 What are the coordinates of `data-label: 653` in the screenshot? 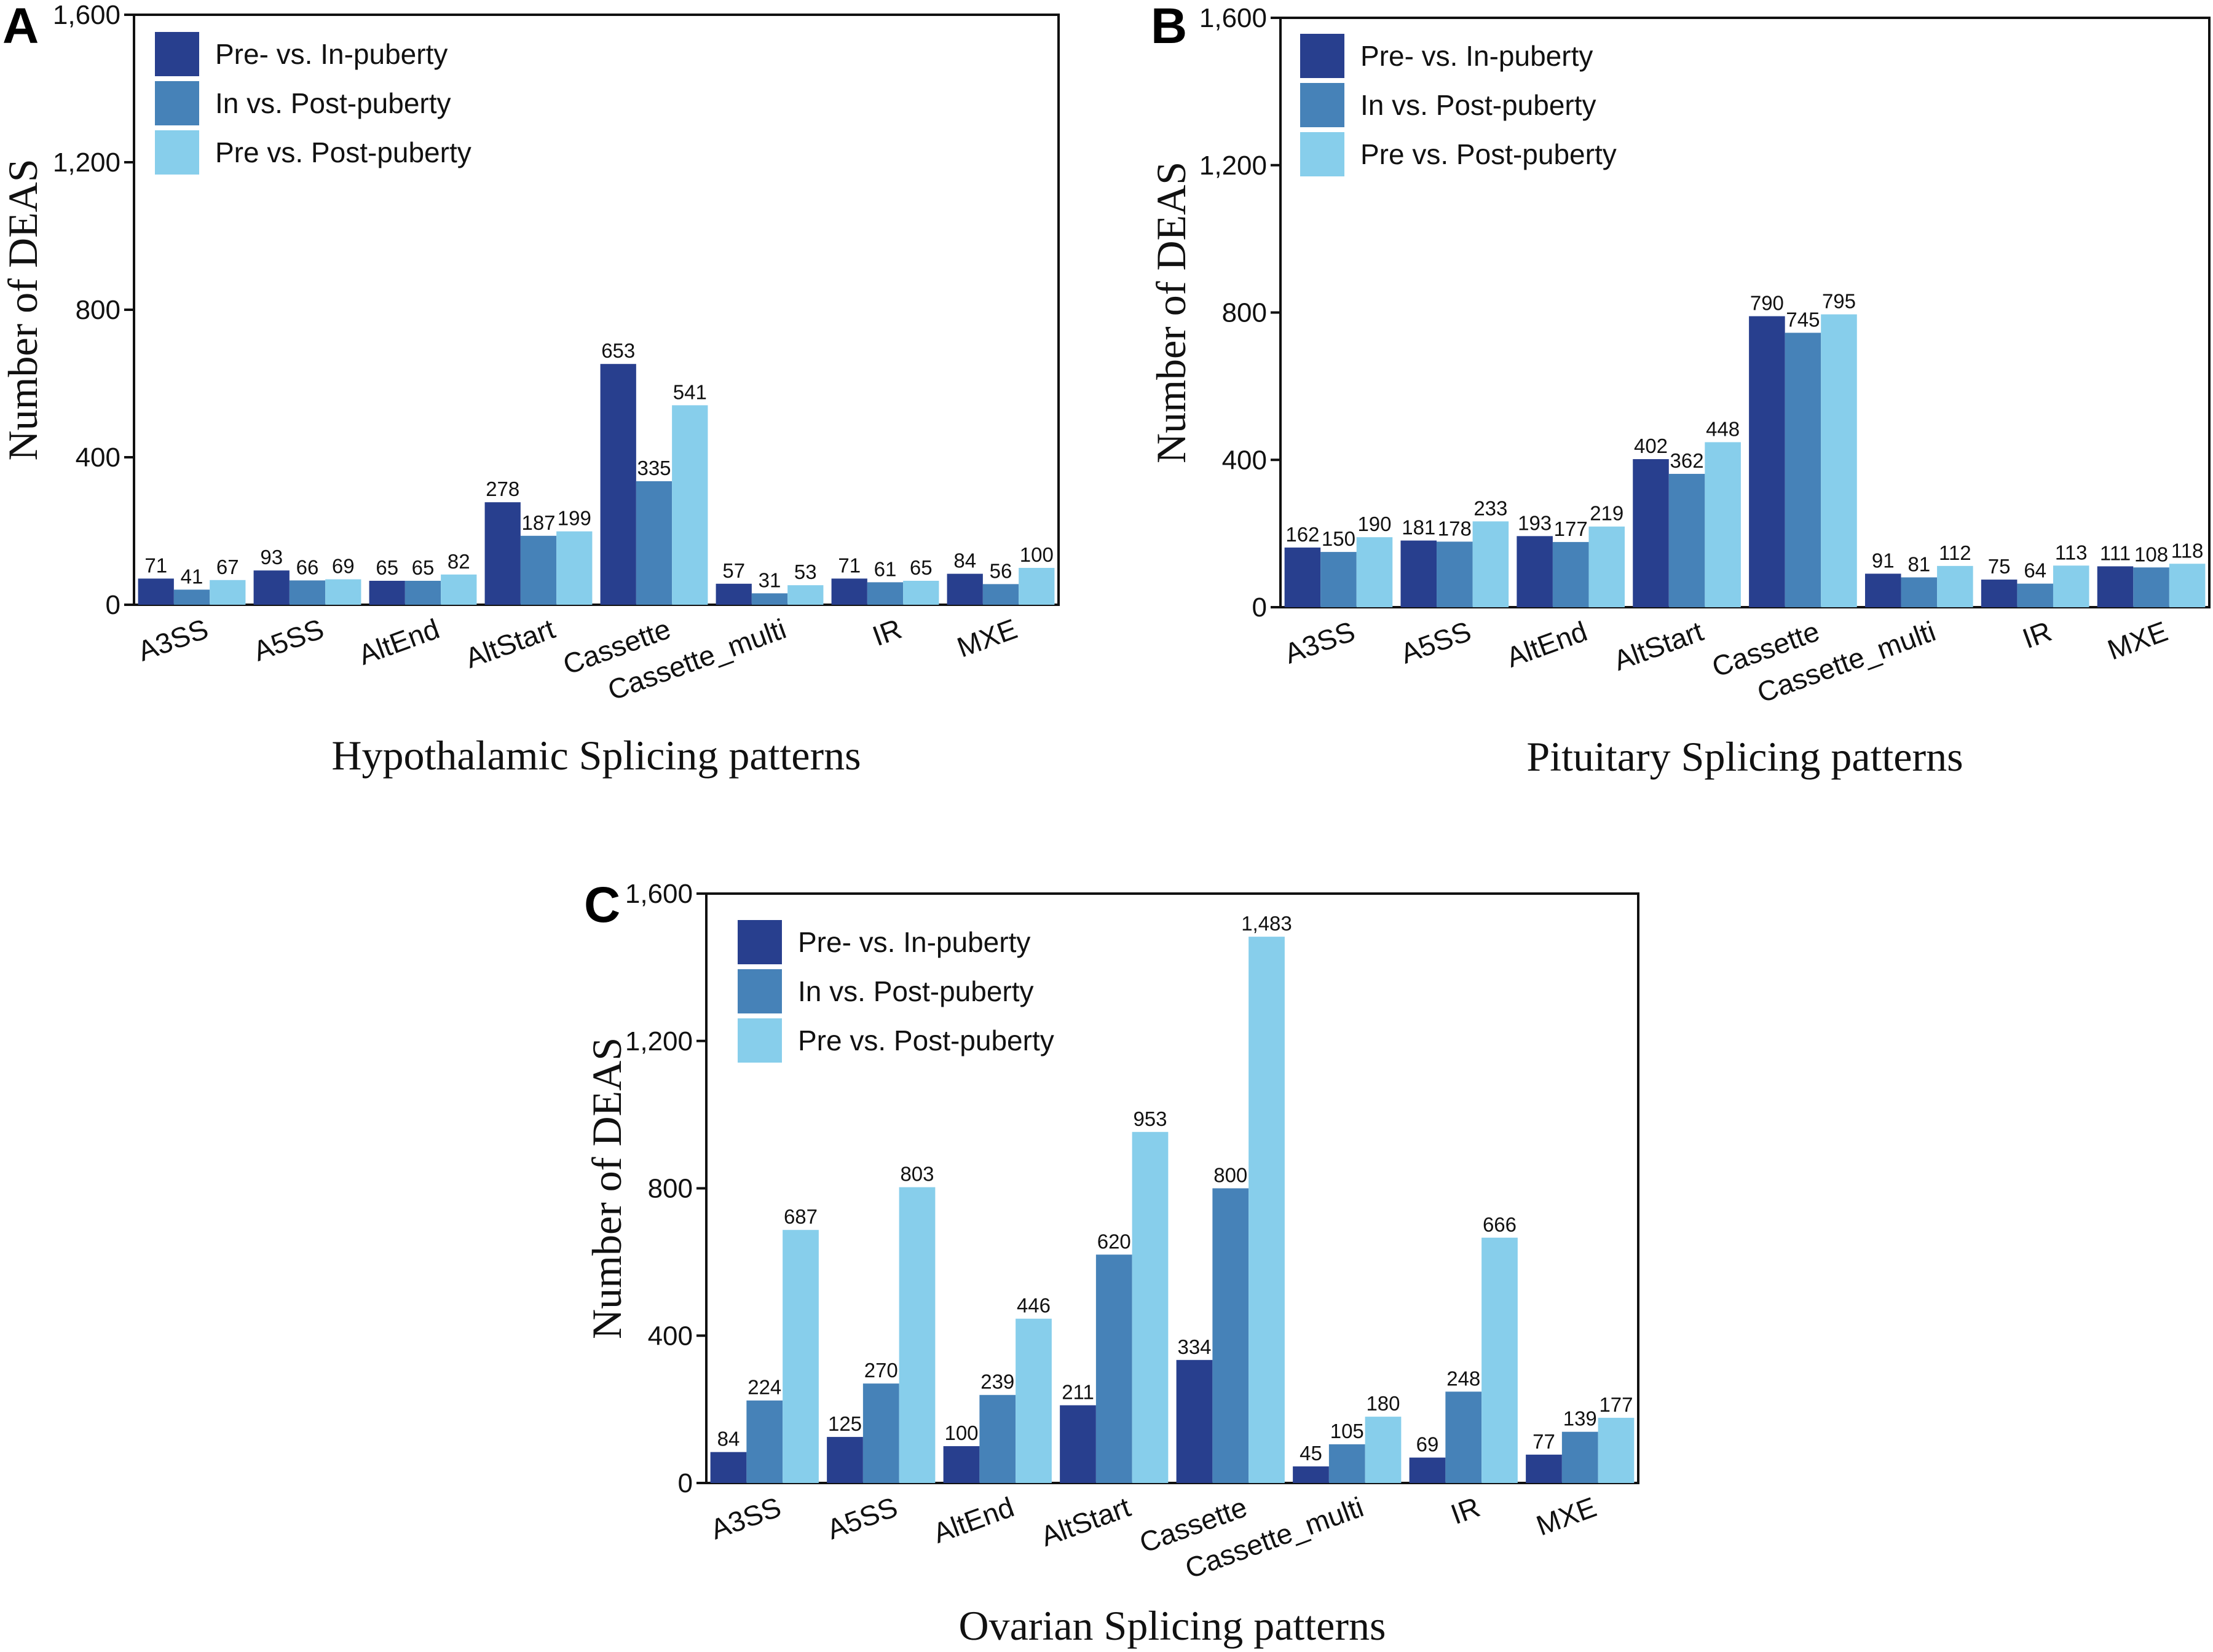 It's located at (618, 351).